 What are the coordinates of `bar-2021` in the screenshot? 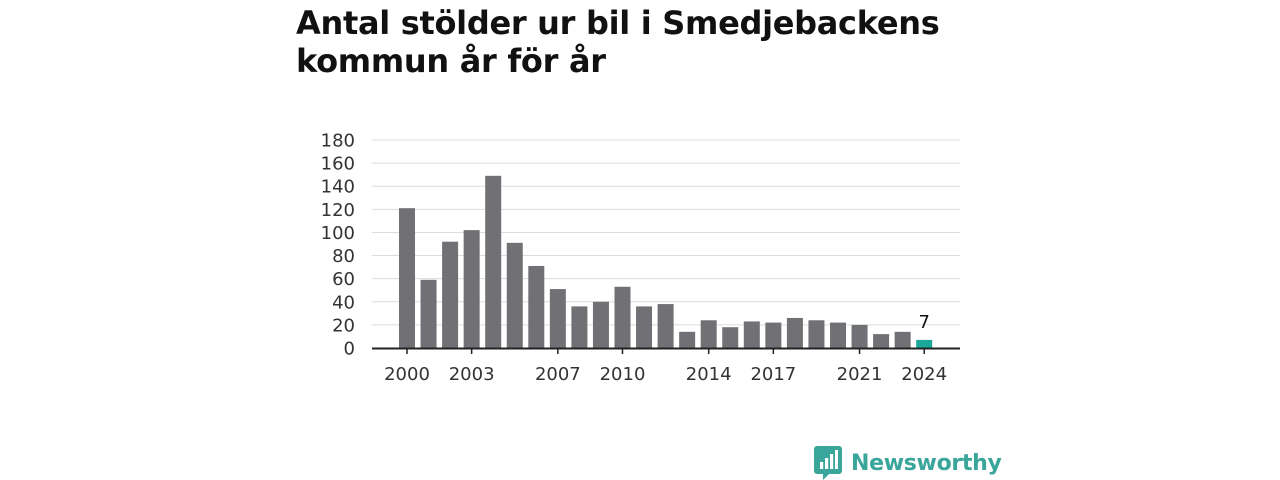 It's located at (859, 336).